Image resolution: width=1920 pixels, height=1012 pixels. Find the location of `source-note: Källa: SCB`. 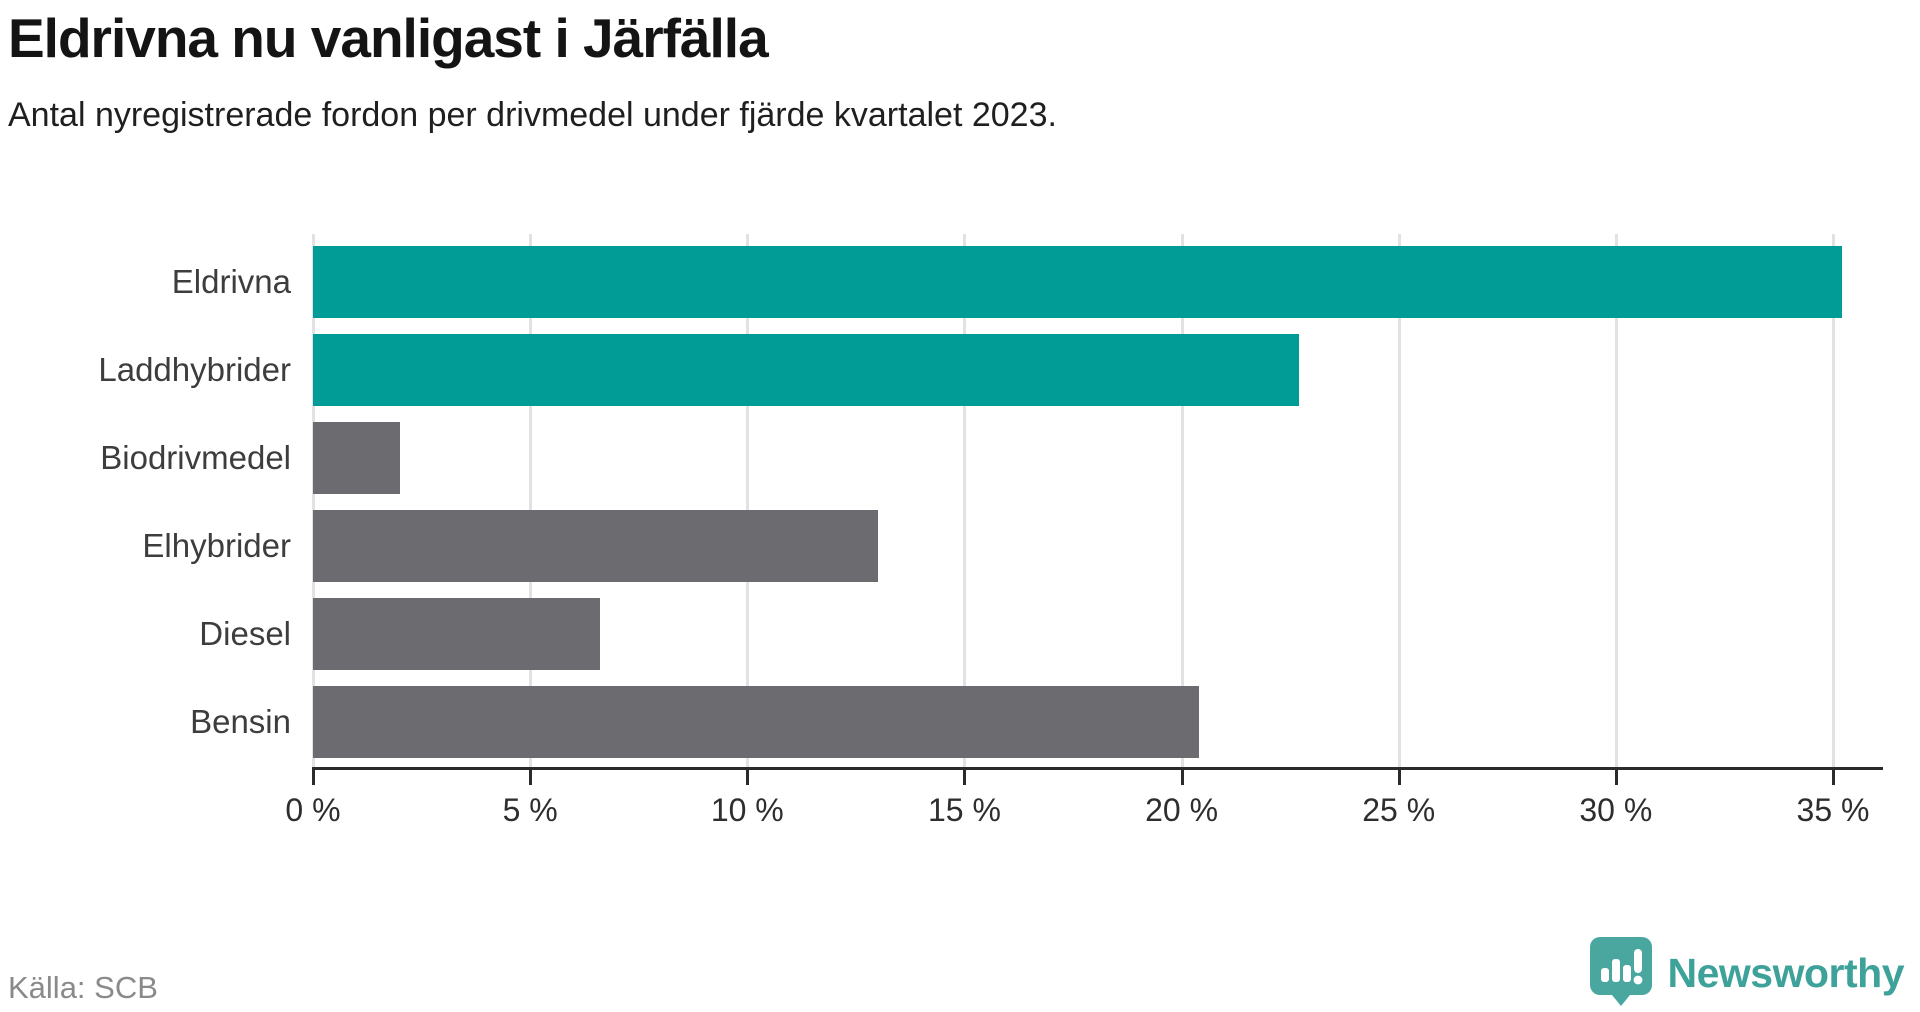

source-note: Källa: SCB is located at coordinates (83, 987).